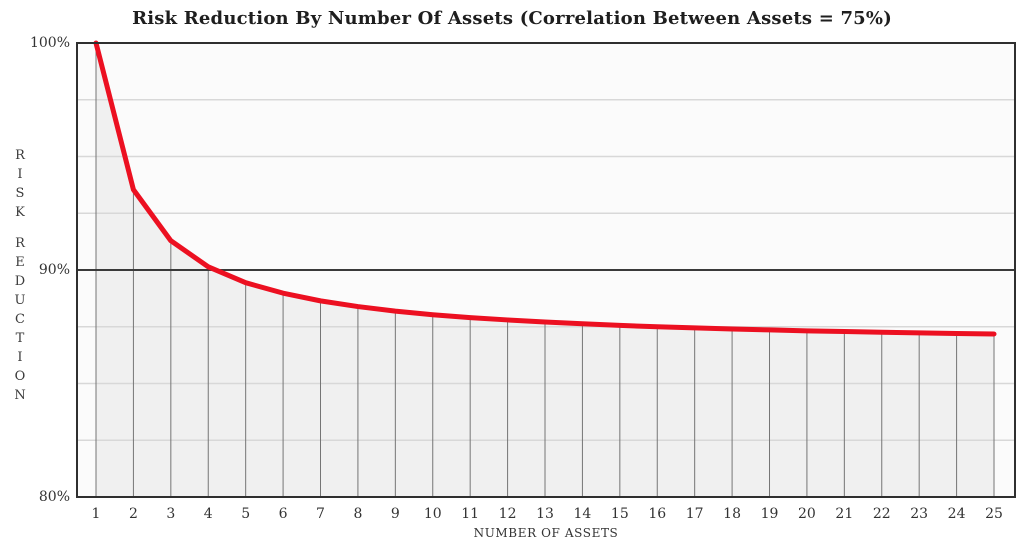 This screenshot has width=1024, height=559. I want to click on y-tick-label: 80%, so click(54, 497).